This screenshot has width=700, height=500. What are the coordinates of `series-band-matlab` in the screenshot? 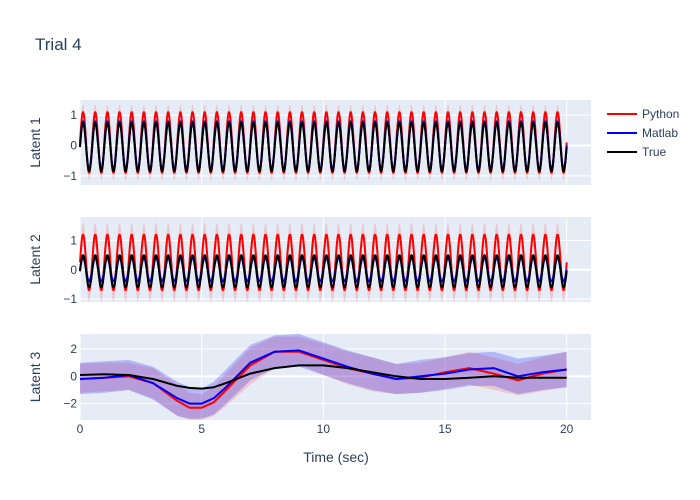 It's located at (323, 376).